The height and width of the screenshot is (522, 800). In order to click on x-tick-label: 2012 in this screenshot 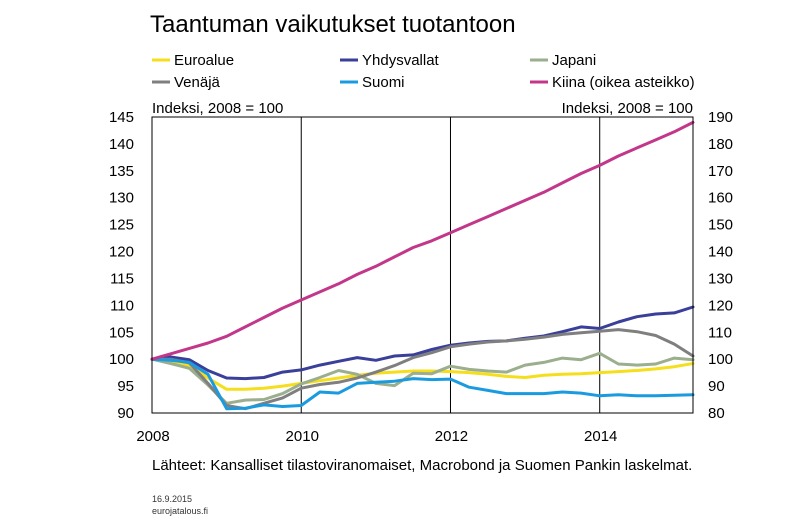, I will do `click(451, 436)`.